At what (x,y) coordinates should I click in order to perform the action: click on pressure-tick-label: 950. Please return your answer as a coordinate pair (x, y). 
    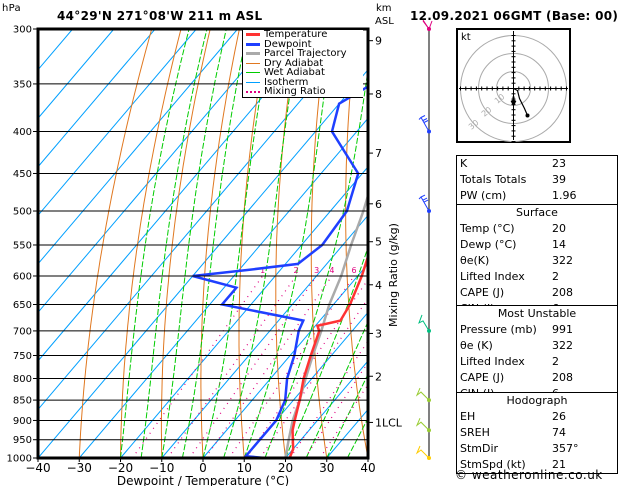
    Looking at the image, I should click on (22, 440).